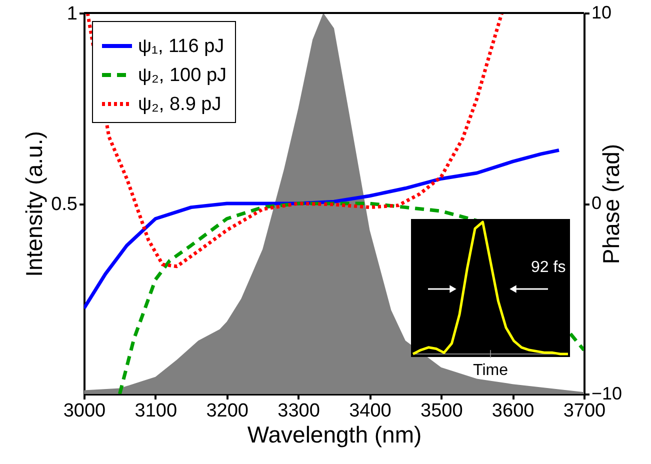  I want to click on x-tick-label: 3600, so click(513, 411).